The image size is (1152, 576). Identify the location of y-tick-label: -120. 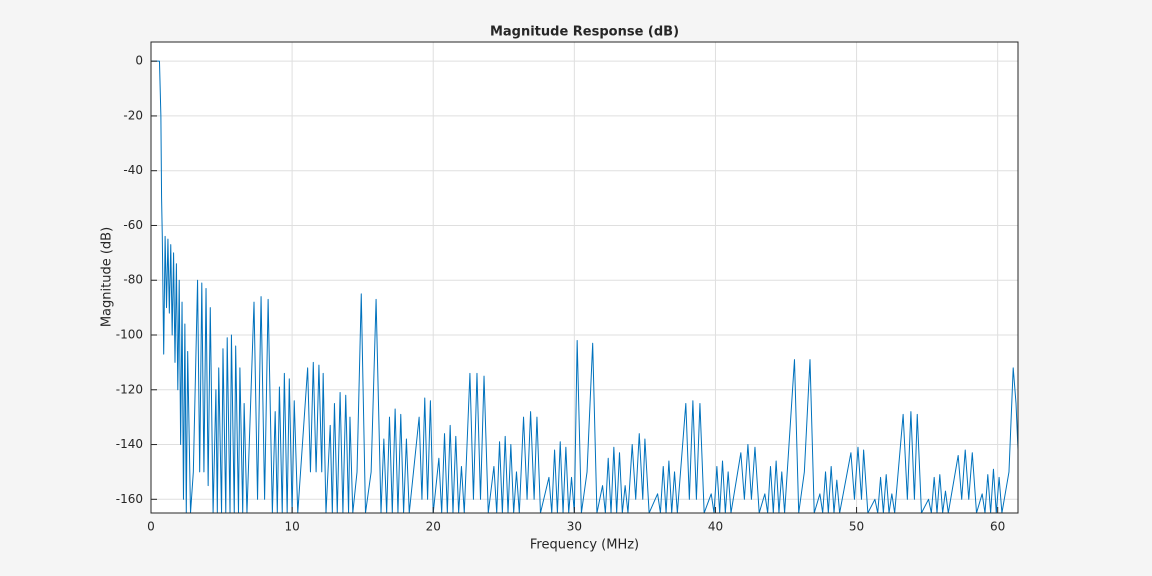
(129, 389).